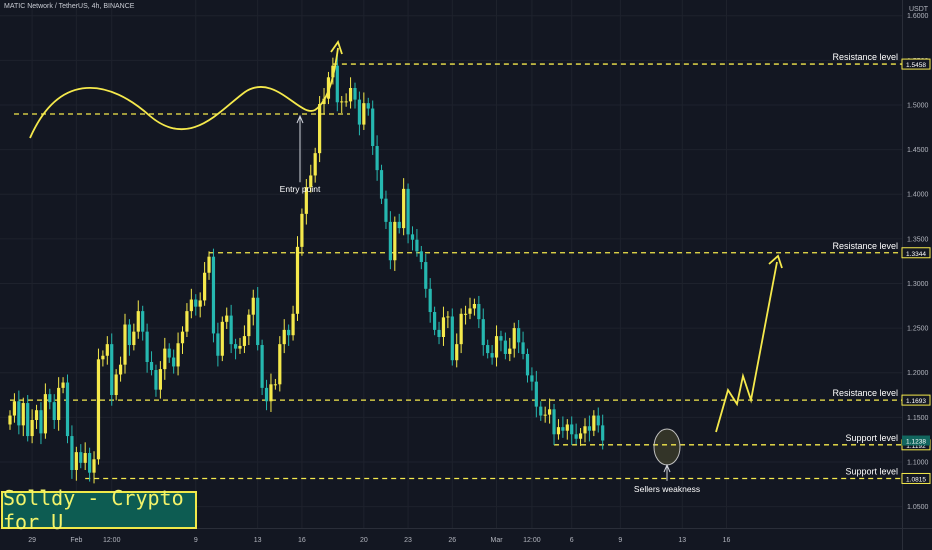  What do you see at coordinates (408, 540) in the screenshot?
I see `x-tick-label: 23` at bounding box center [408, 540].